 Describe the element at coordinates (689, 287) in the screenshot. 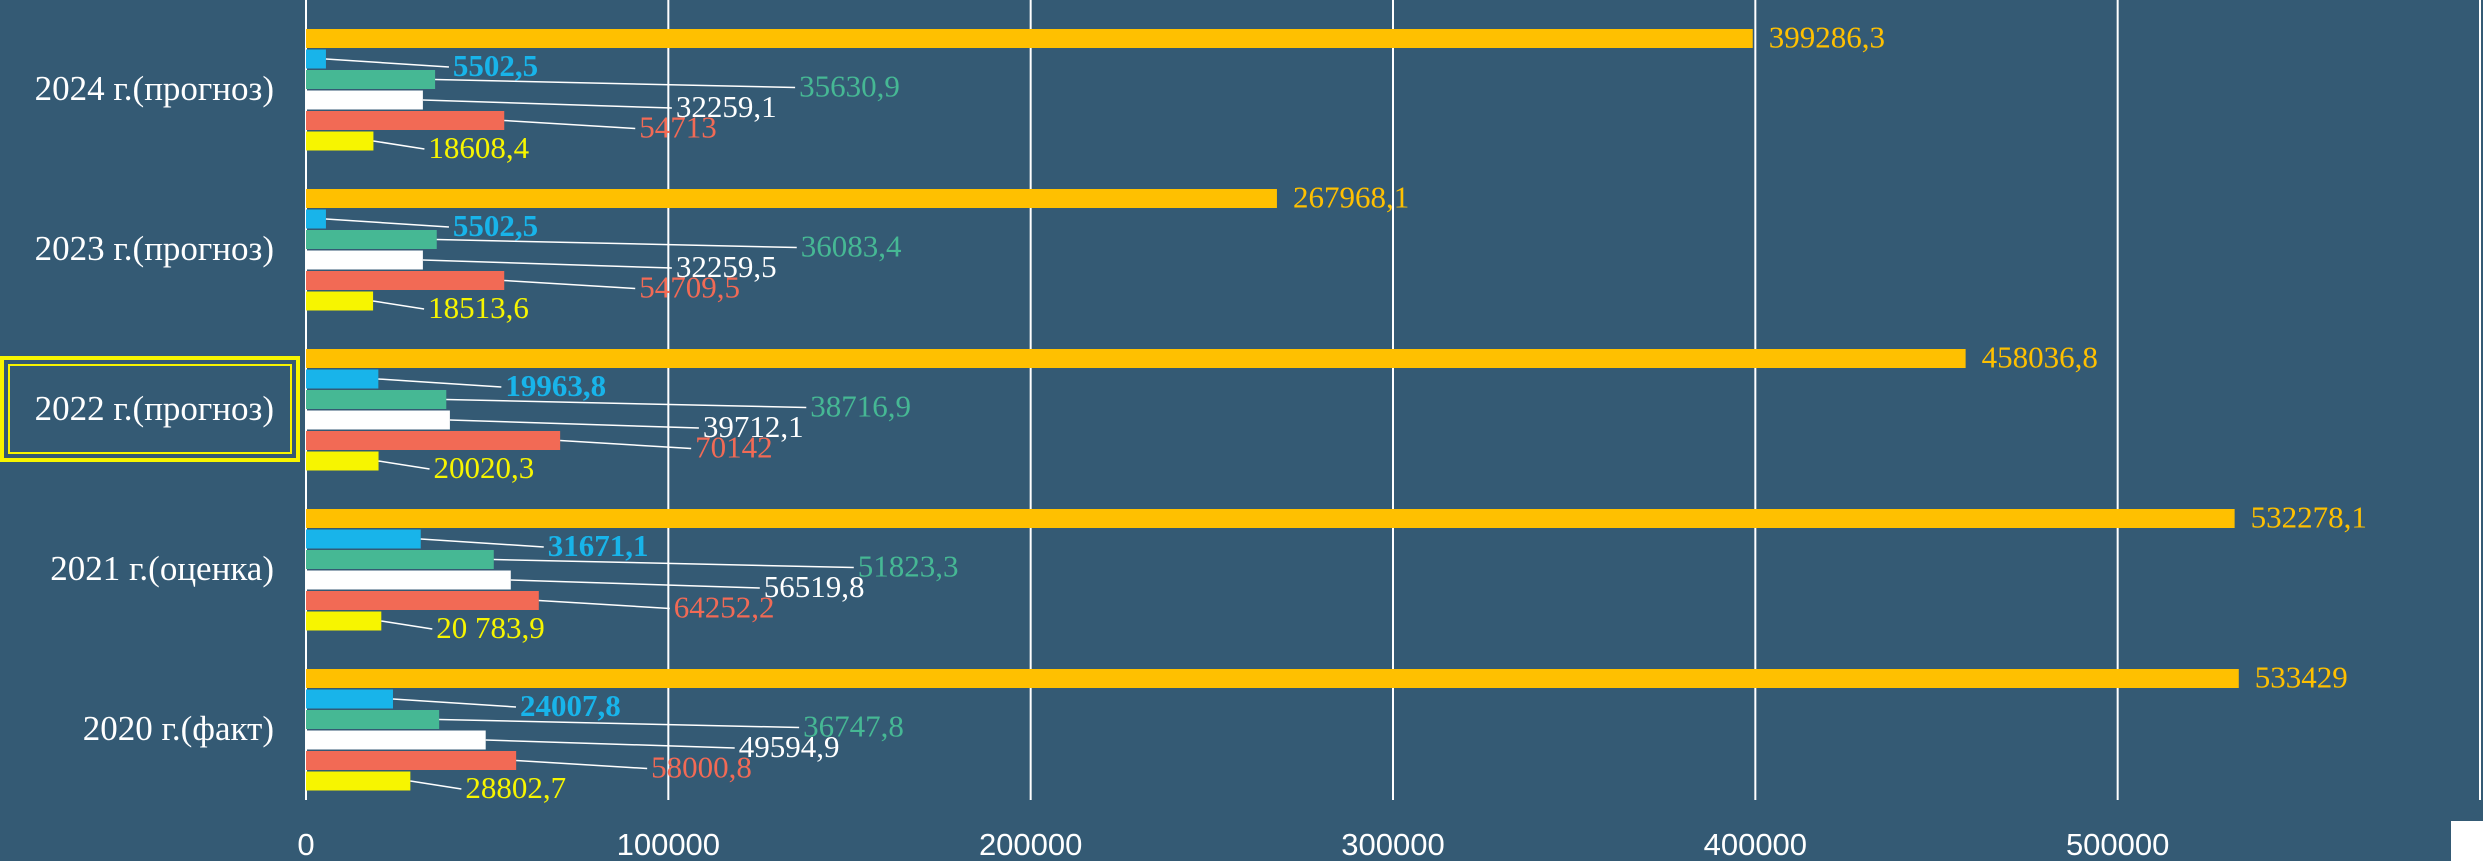

I see `value-label: 54709,5` at that location.